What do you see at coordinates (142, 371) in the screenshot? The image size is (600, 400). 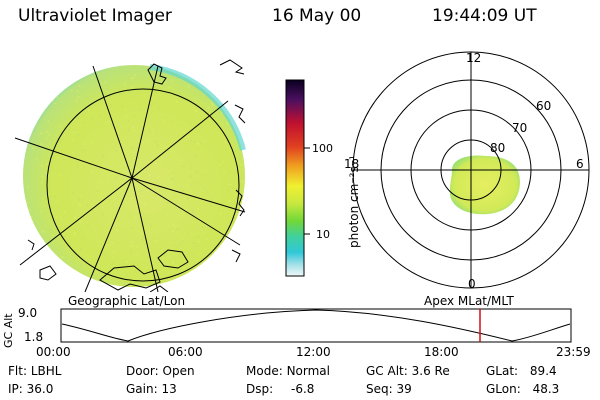 I see `door-label: Door:` at bounding box center [142, 371].